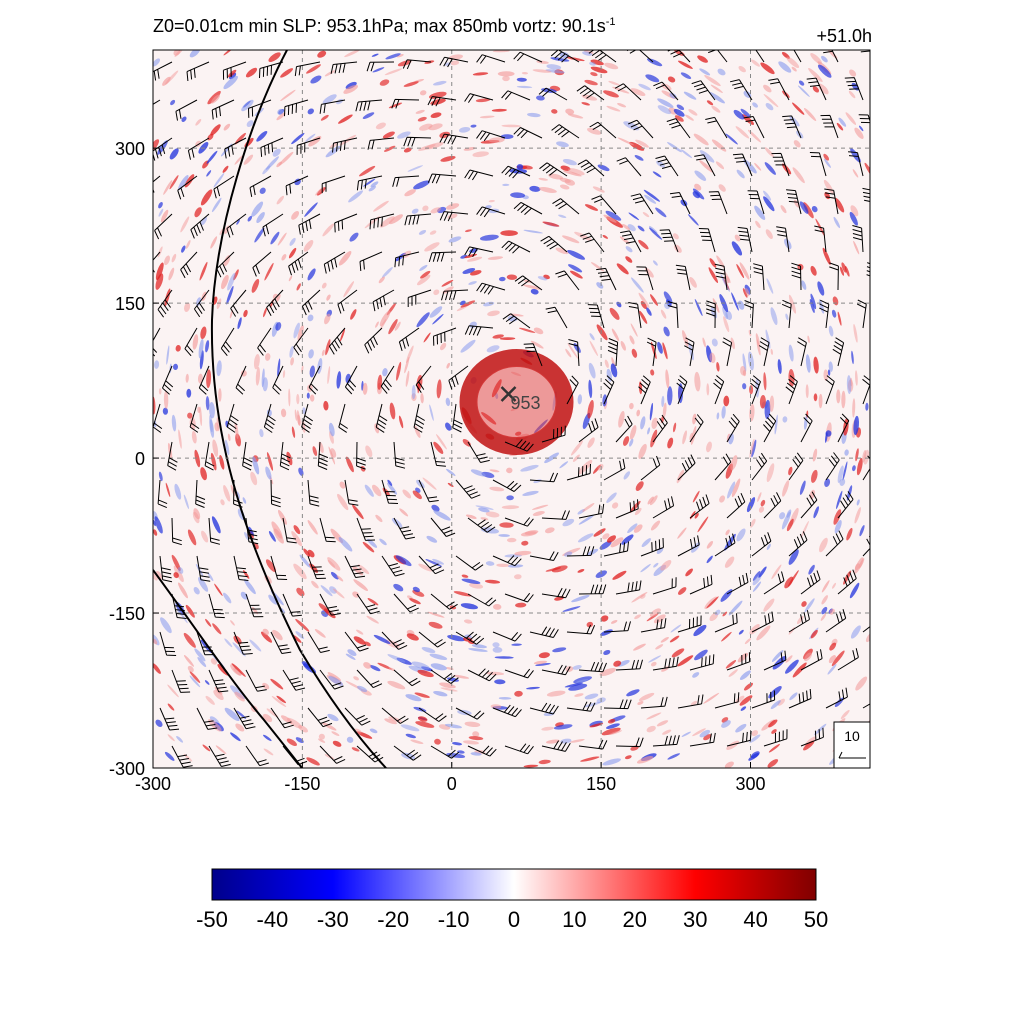 Image resolution: width=1024 pixels, height=1024 pixels. Describe the element at coordinates (130, 149) in the screenshot. I see `y-tick-label: 300` at that location.